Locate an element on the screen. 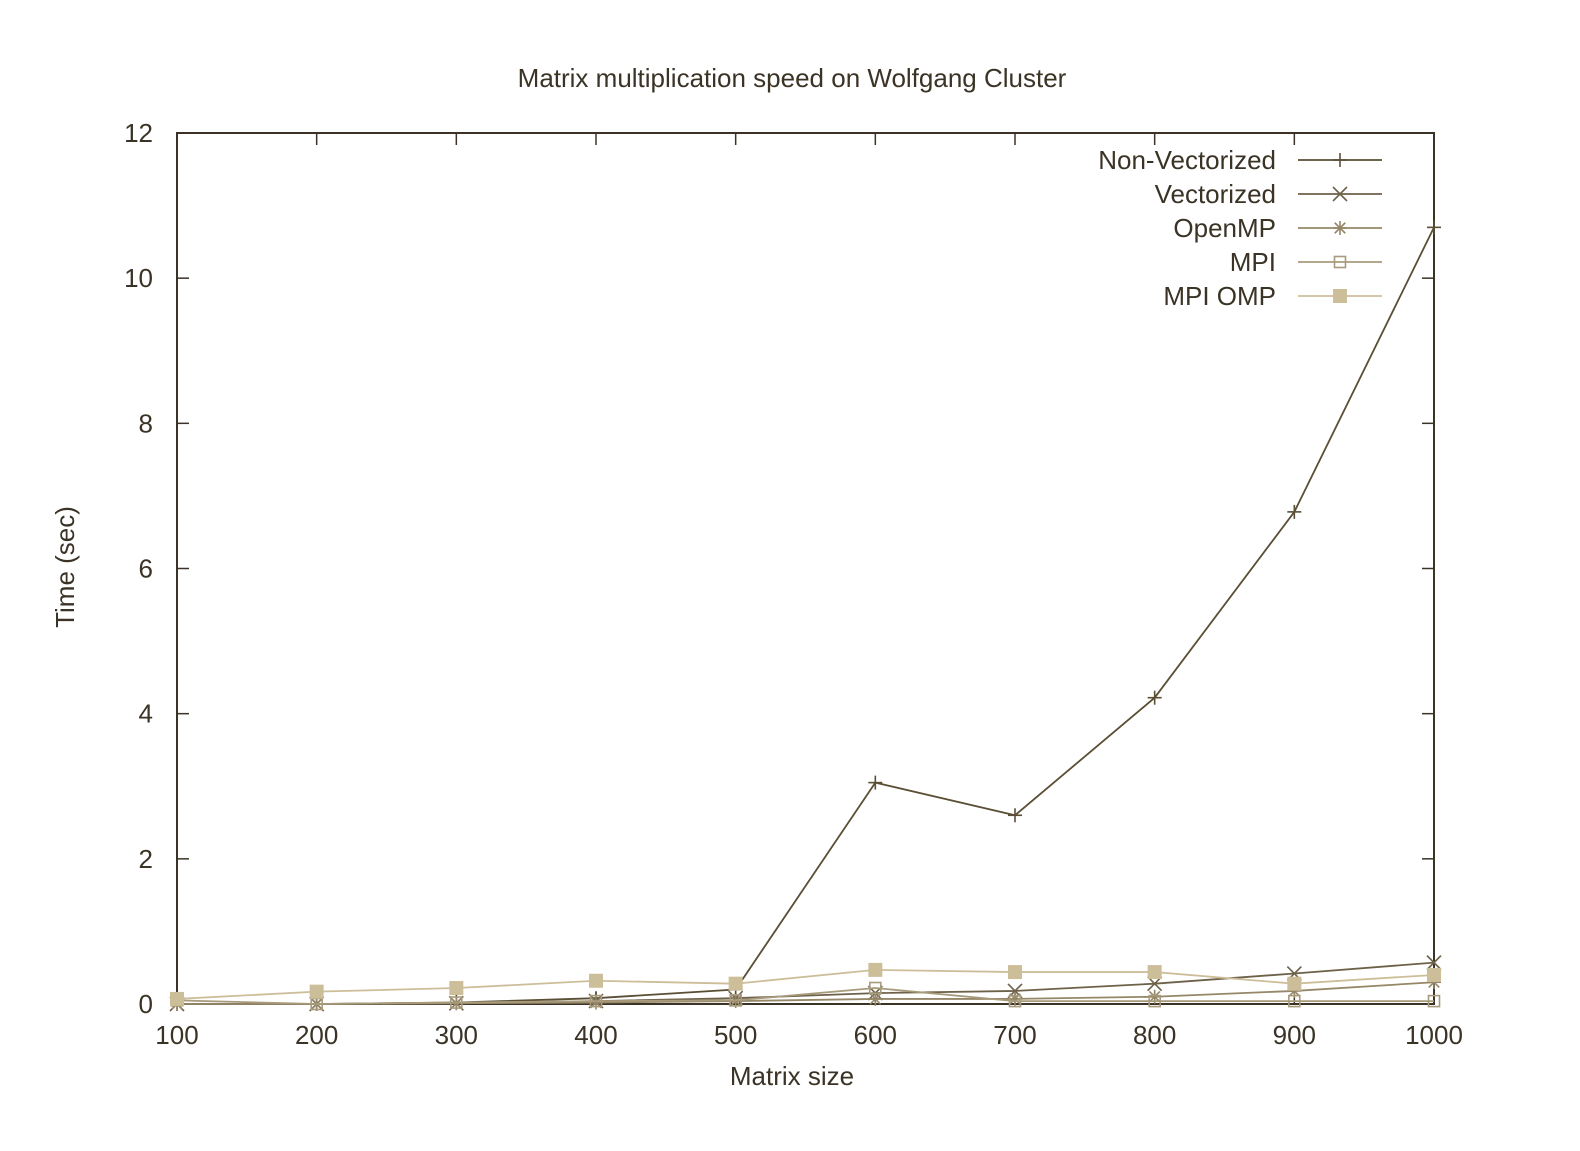  x-tick-label: 600 is located at coordinates (875, 1035).